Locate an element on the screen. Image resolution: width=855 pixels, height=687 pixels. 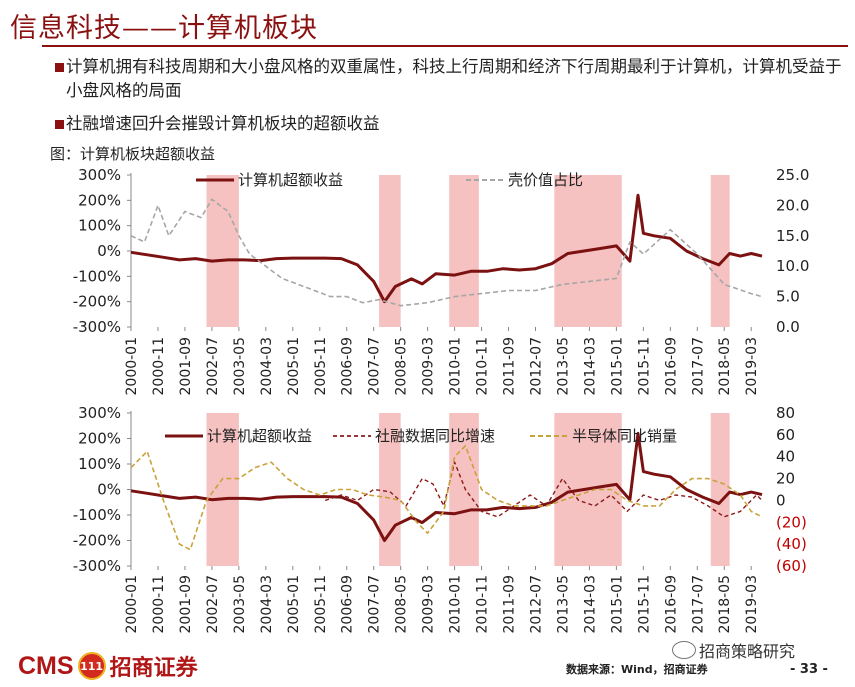
wechat-account: 招商策略研究 is located at coordinates (733, 650).